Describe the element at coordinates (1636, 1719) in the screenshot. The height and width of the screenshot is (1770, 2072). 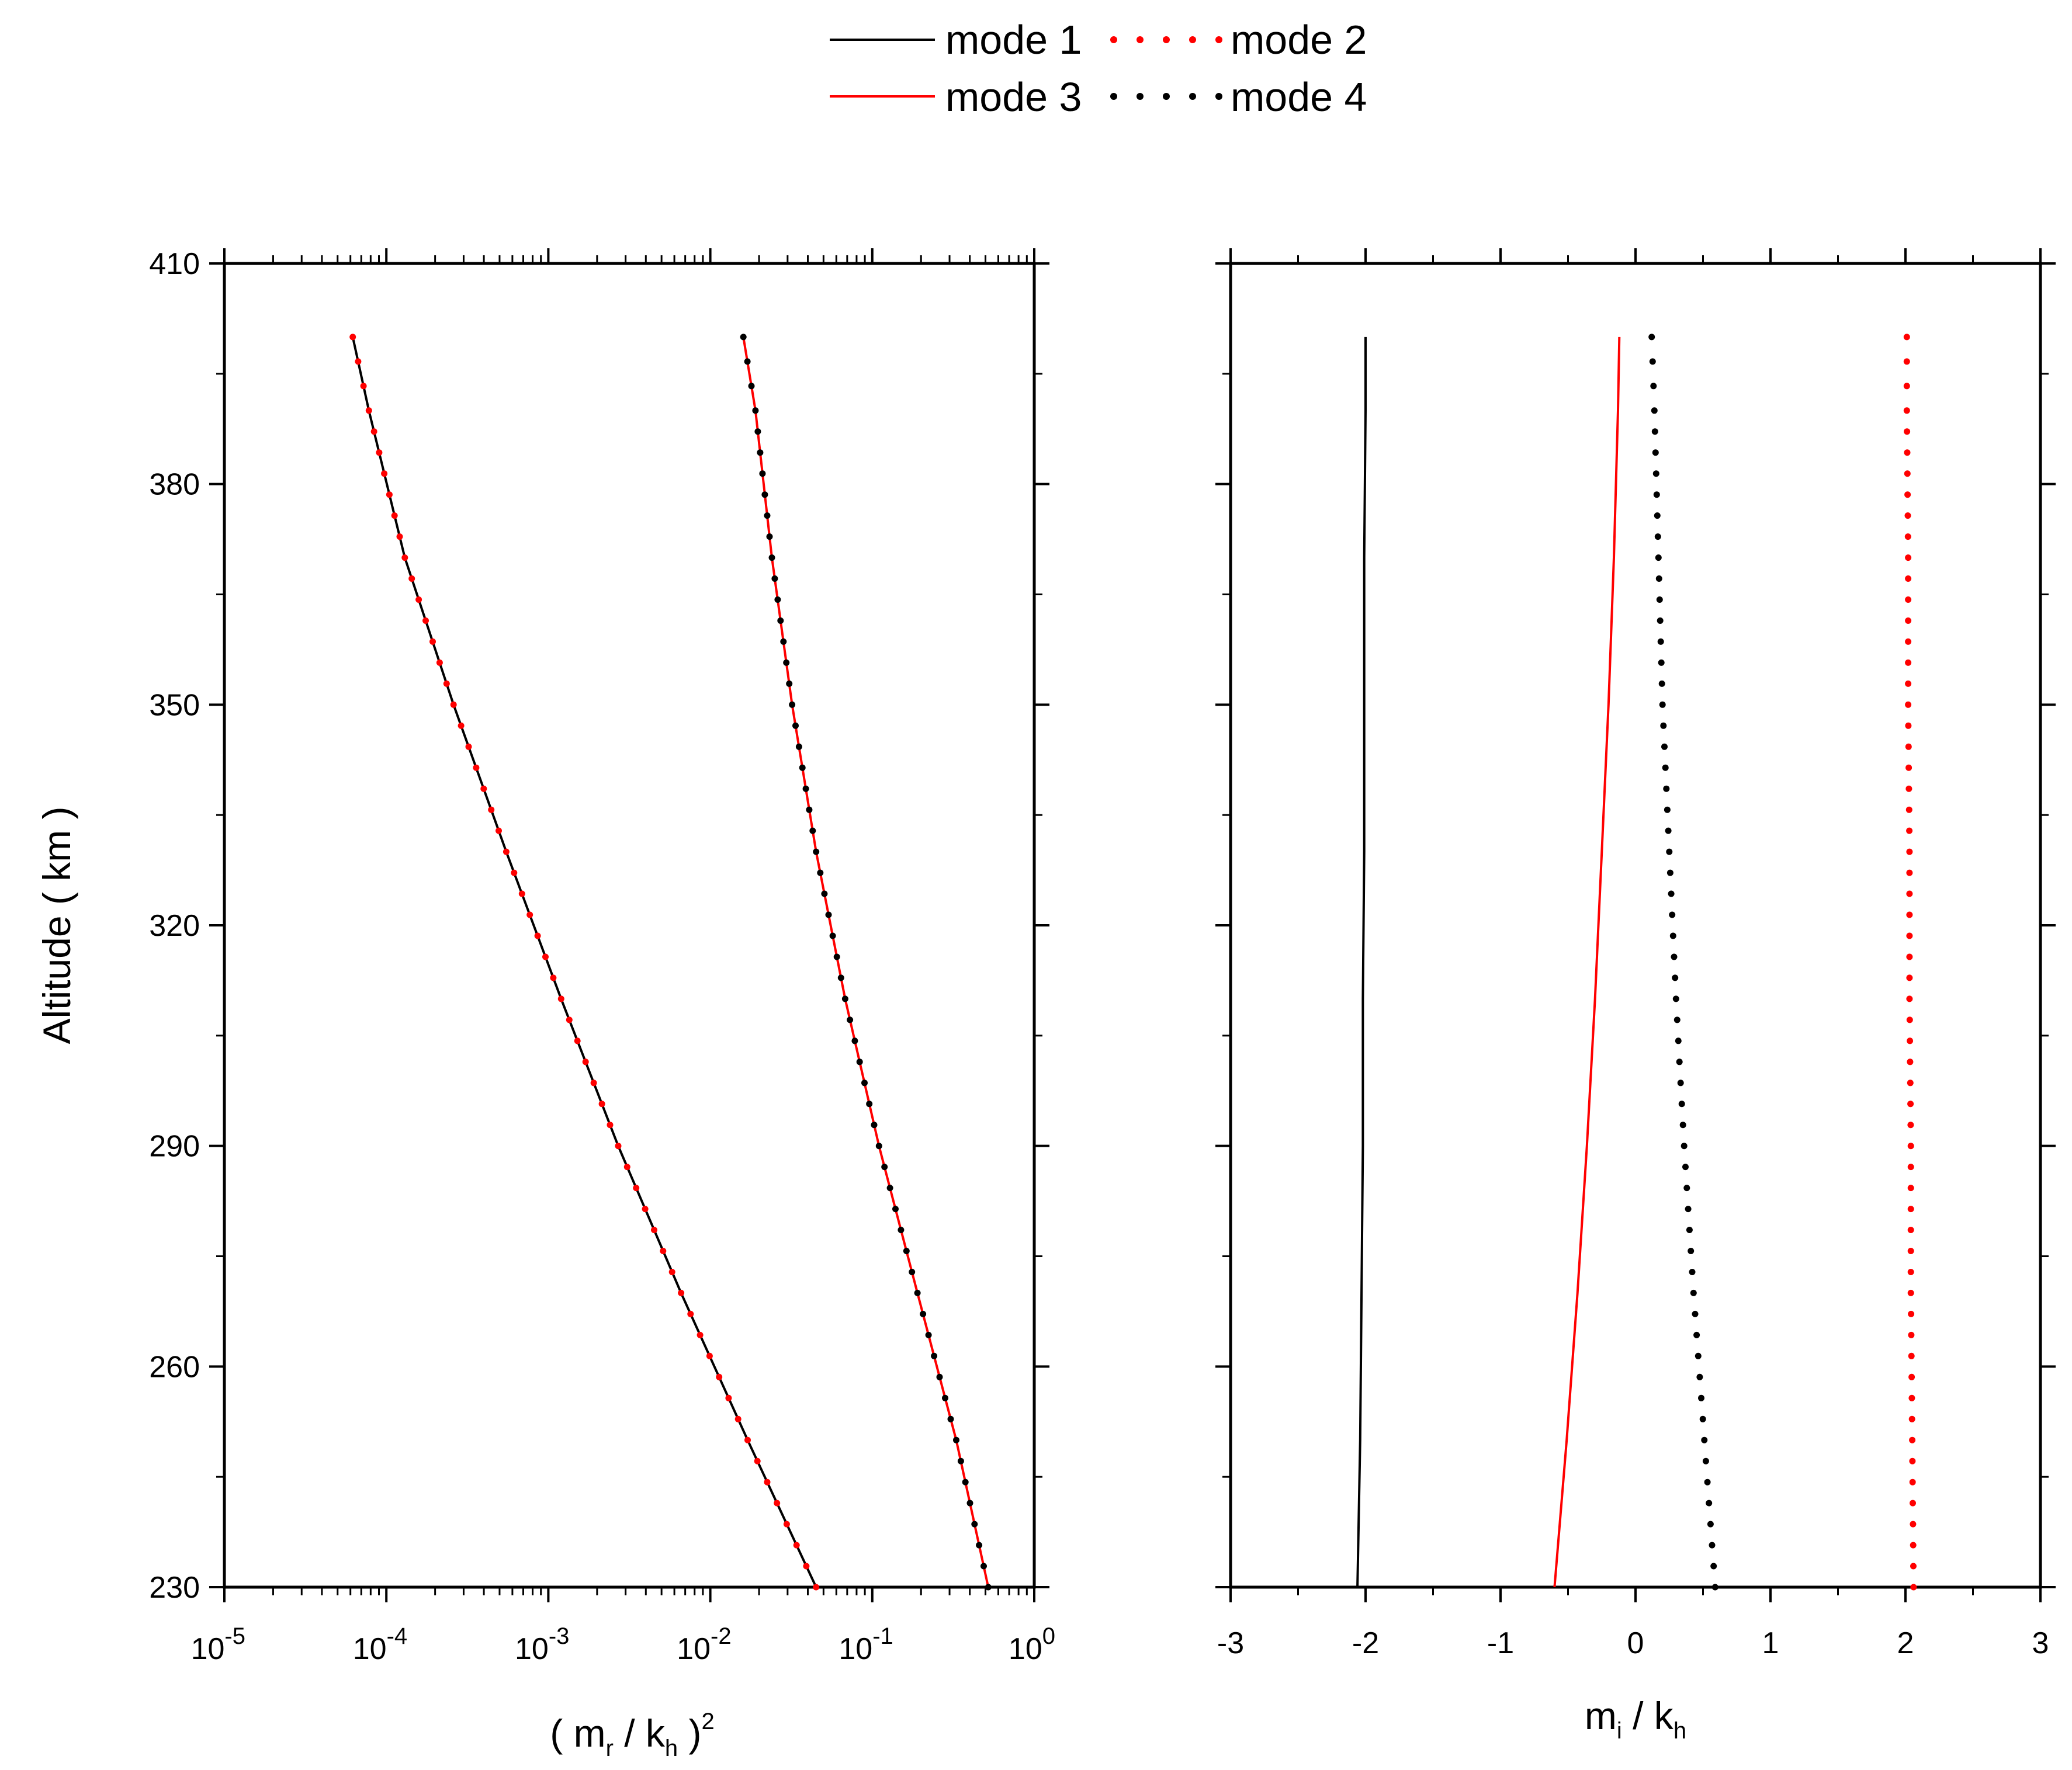
I see `right-x-axis-title: mi / kh` at that location.